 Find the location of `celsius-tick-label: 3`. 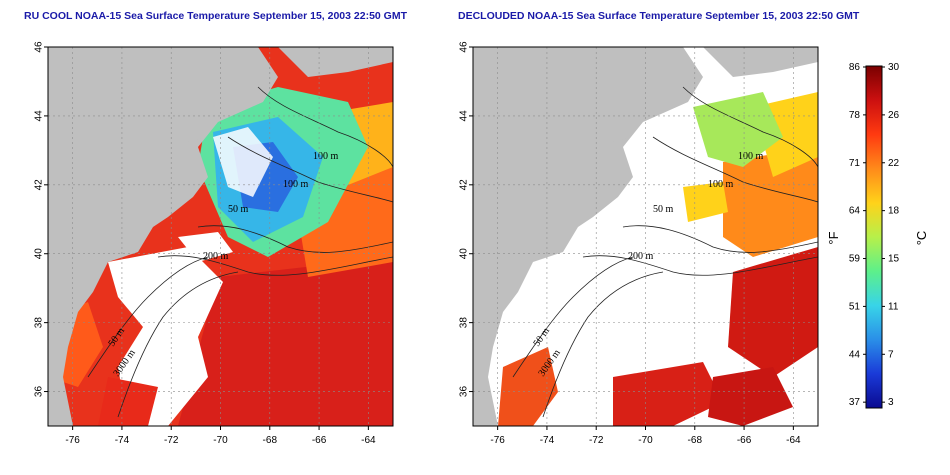

celsius-tick-label: 3 is located at coordinates (891, 402).